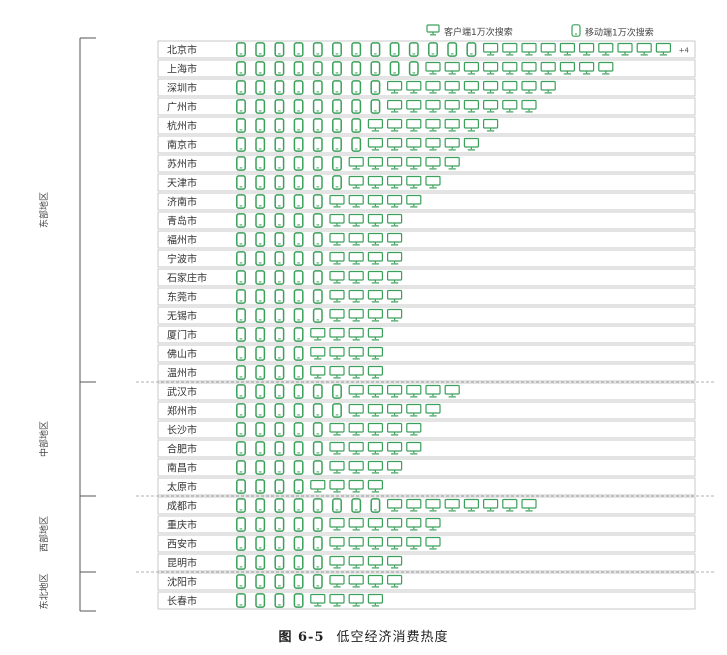 Image resolution: width=727 pixels, height=655 pixels. What do you see at coordinates (426, 353) in the screenshot?
I see `city-row: 佛山市` at bounding box center [426, 353].